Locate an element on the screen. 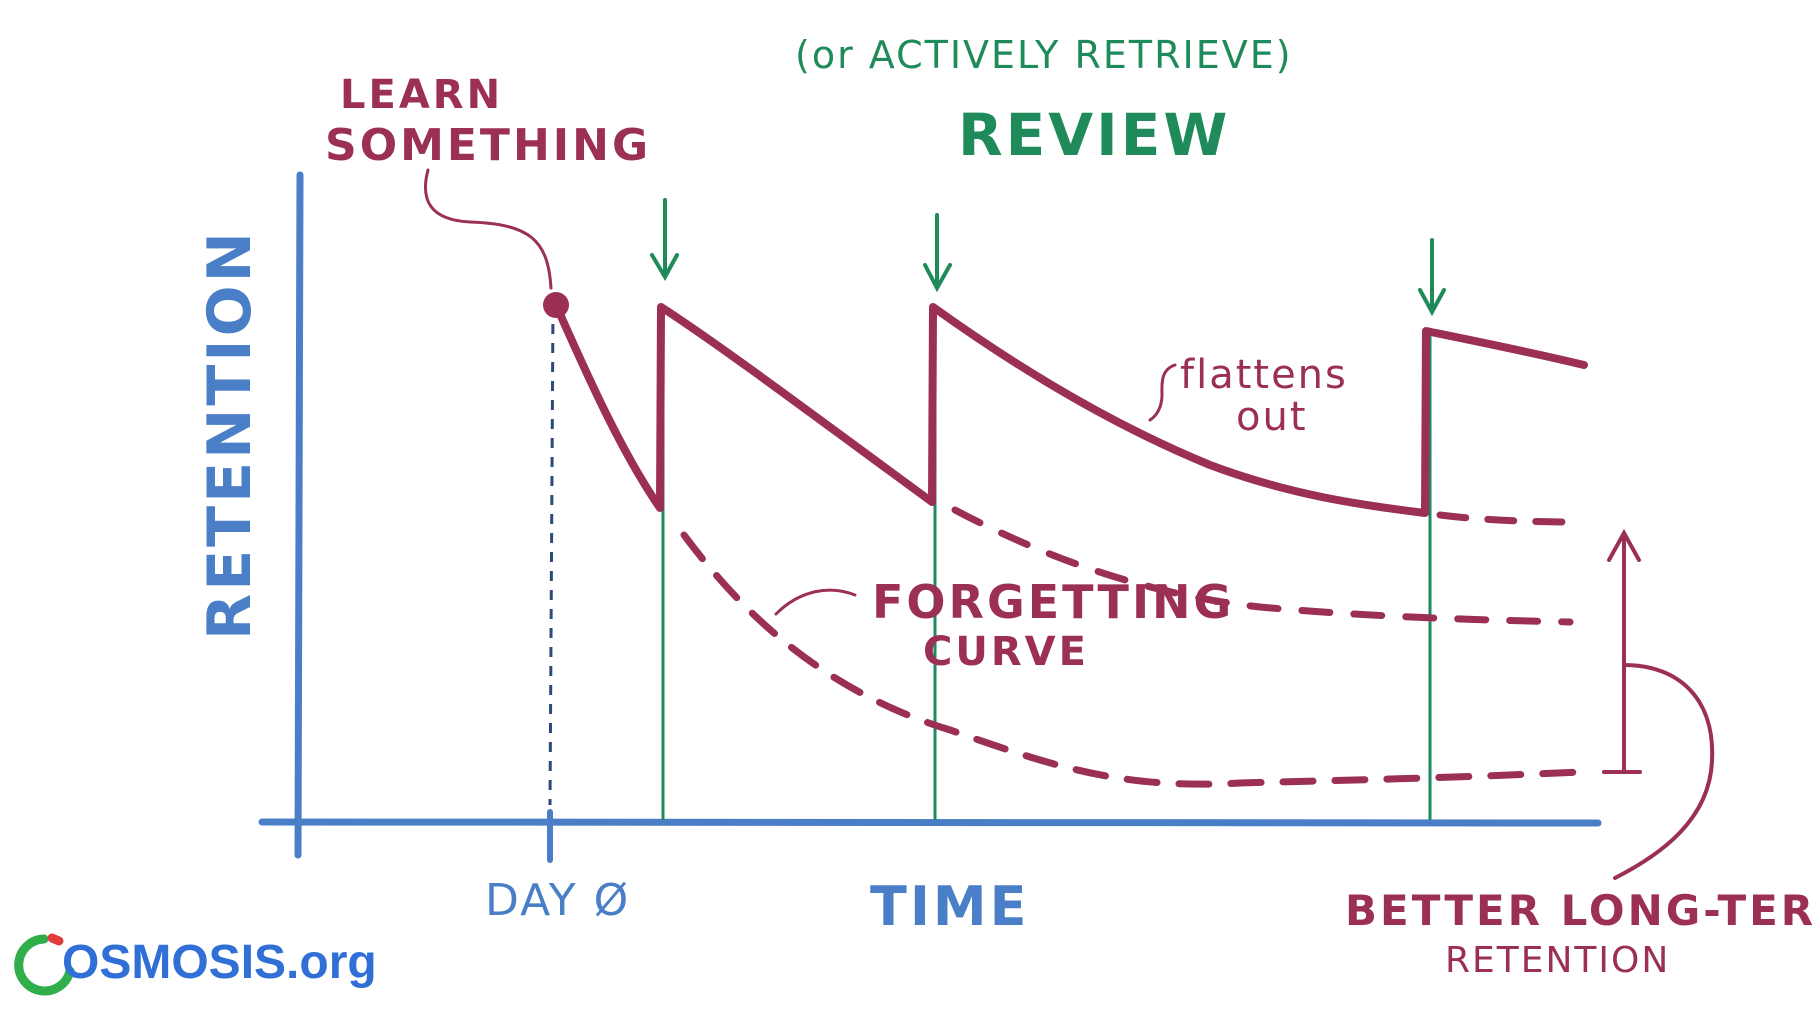 The height and width of the screenshot is (1019, 1813). y-axis is located at coordinates (299, 515).